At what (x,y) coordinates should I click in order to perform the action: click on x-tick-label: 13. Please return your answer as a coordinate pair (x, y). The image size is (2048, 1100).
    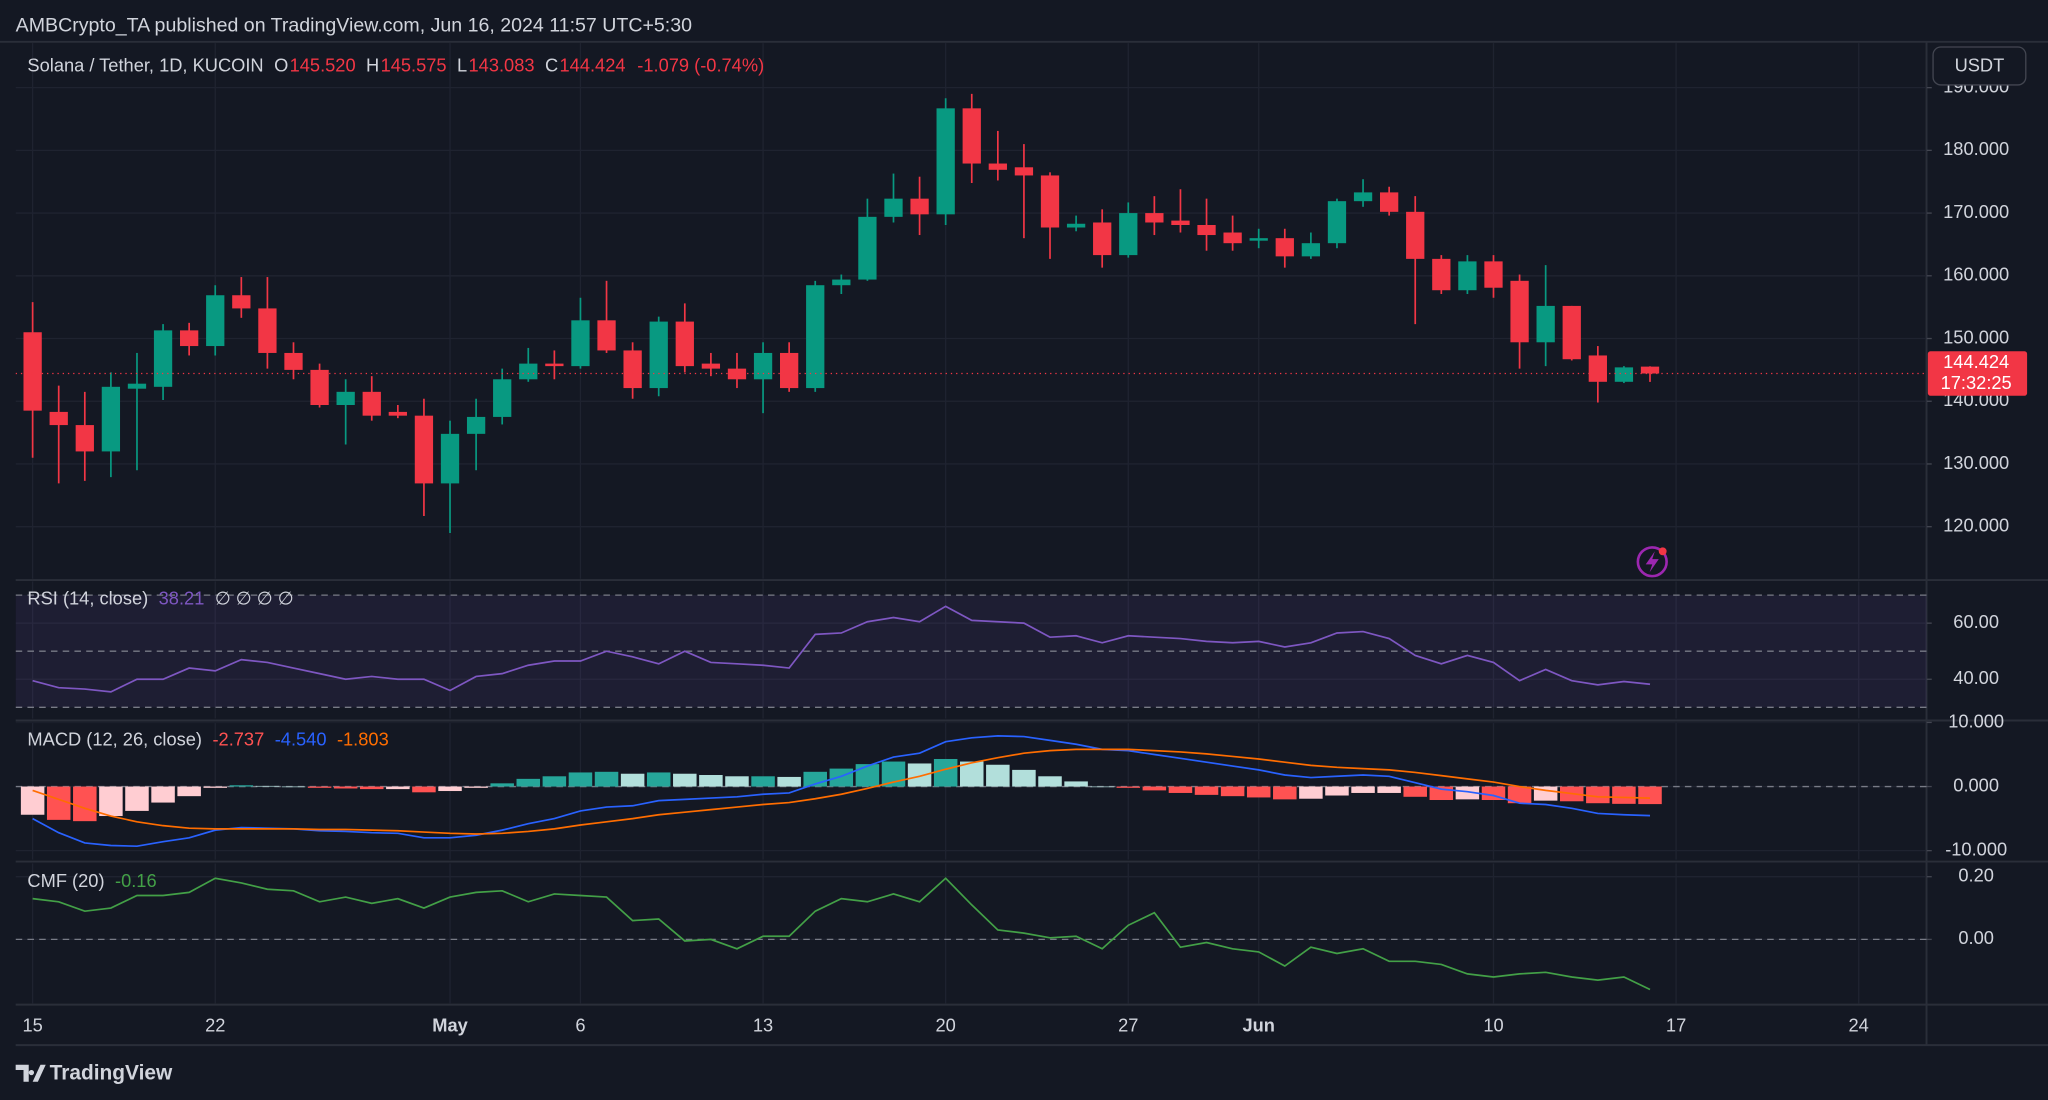
    Looking at the image, I should click on (763, 1025).